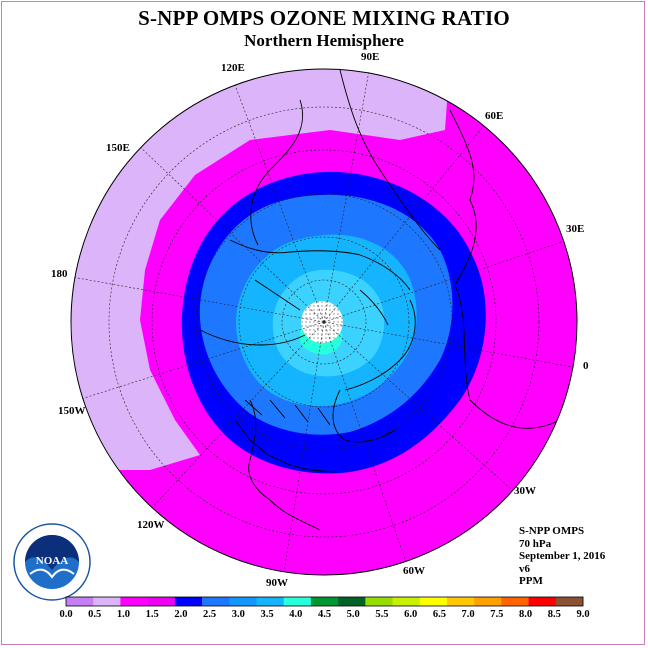 The height and width of the screenshot is (648, 648). Describe the element at coordinates (324, 40) in the screenshot. I see `map-subtitle: Northern Hemisphere` at that location.